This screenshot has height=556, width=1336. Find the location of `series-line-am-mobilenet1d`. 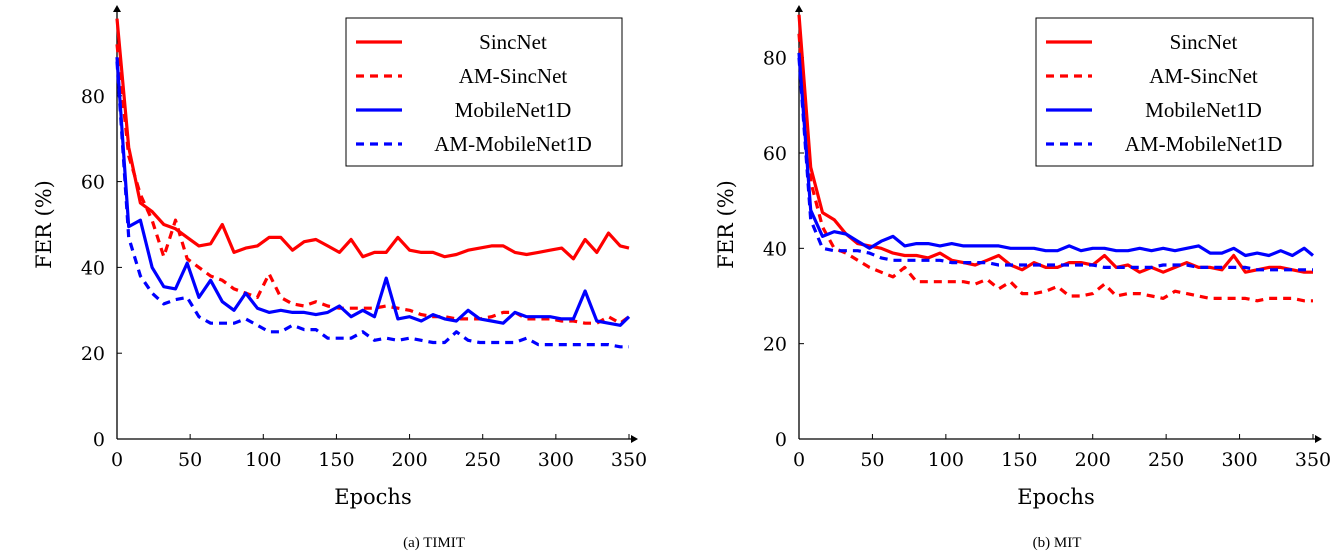

series-line-am-mobilenet1d is located at coordinates (1055, 164).